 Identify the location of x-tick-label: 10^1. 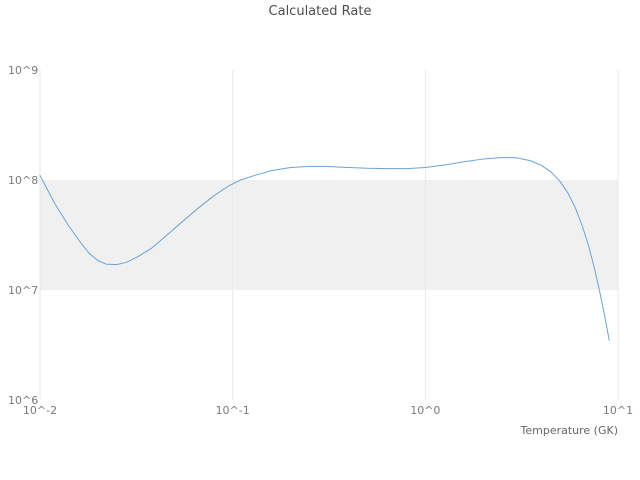
(618, 410).